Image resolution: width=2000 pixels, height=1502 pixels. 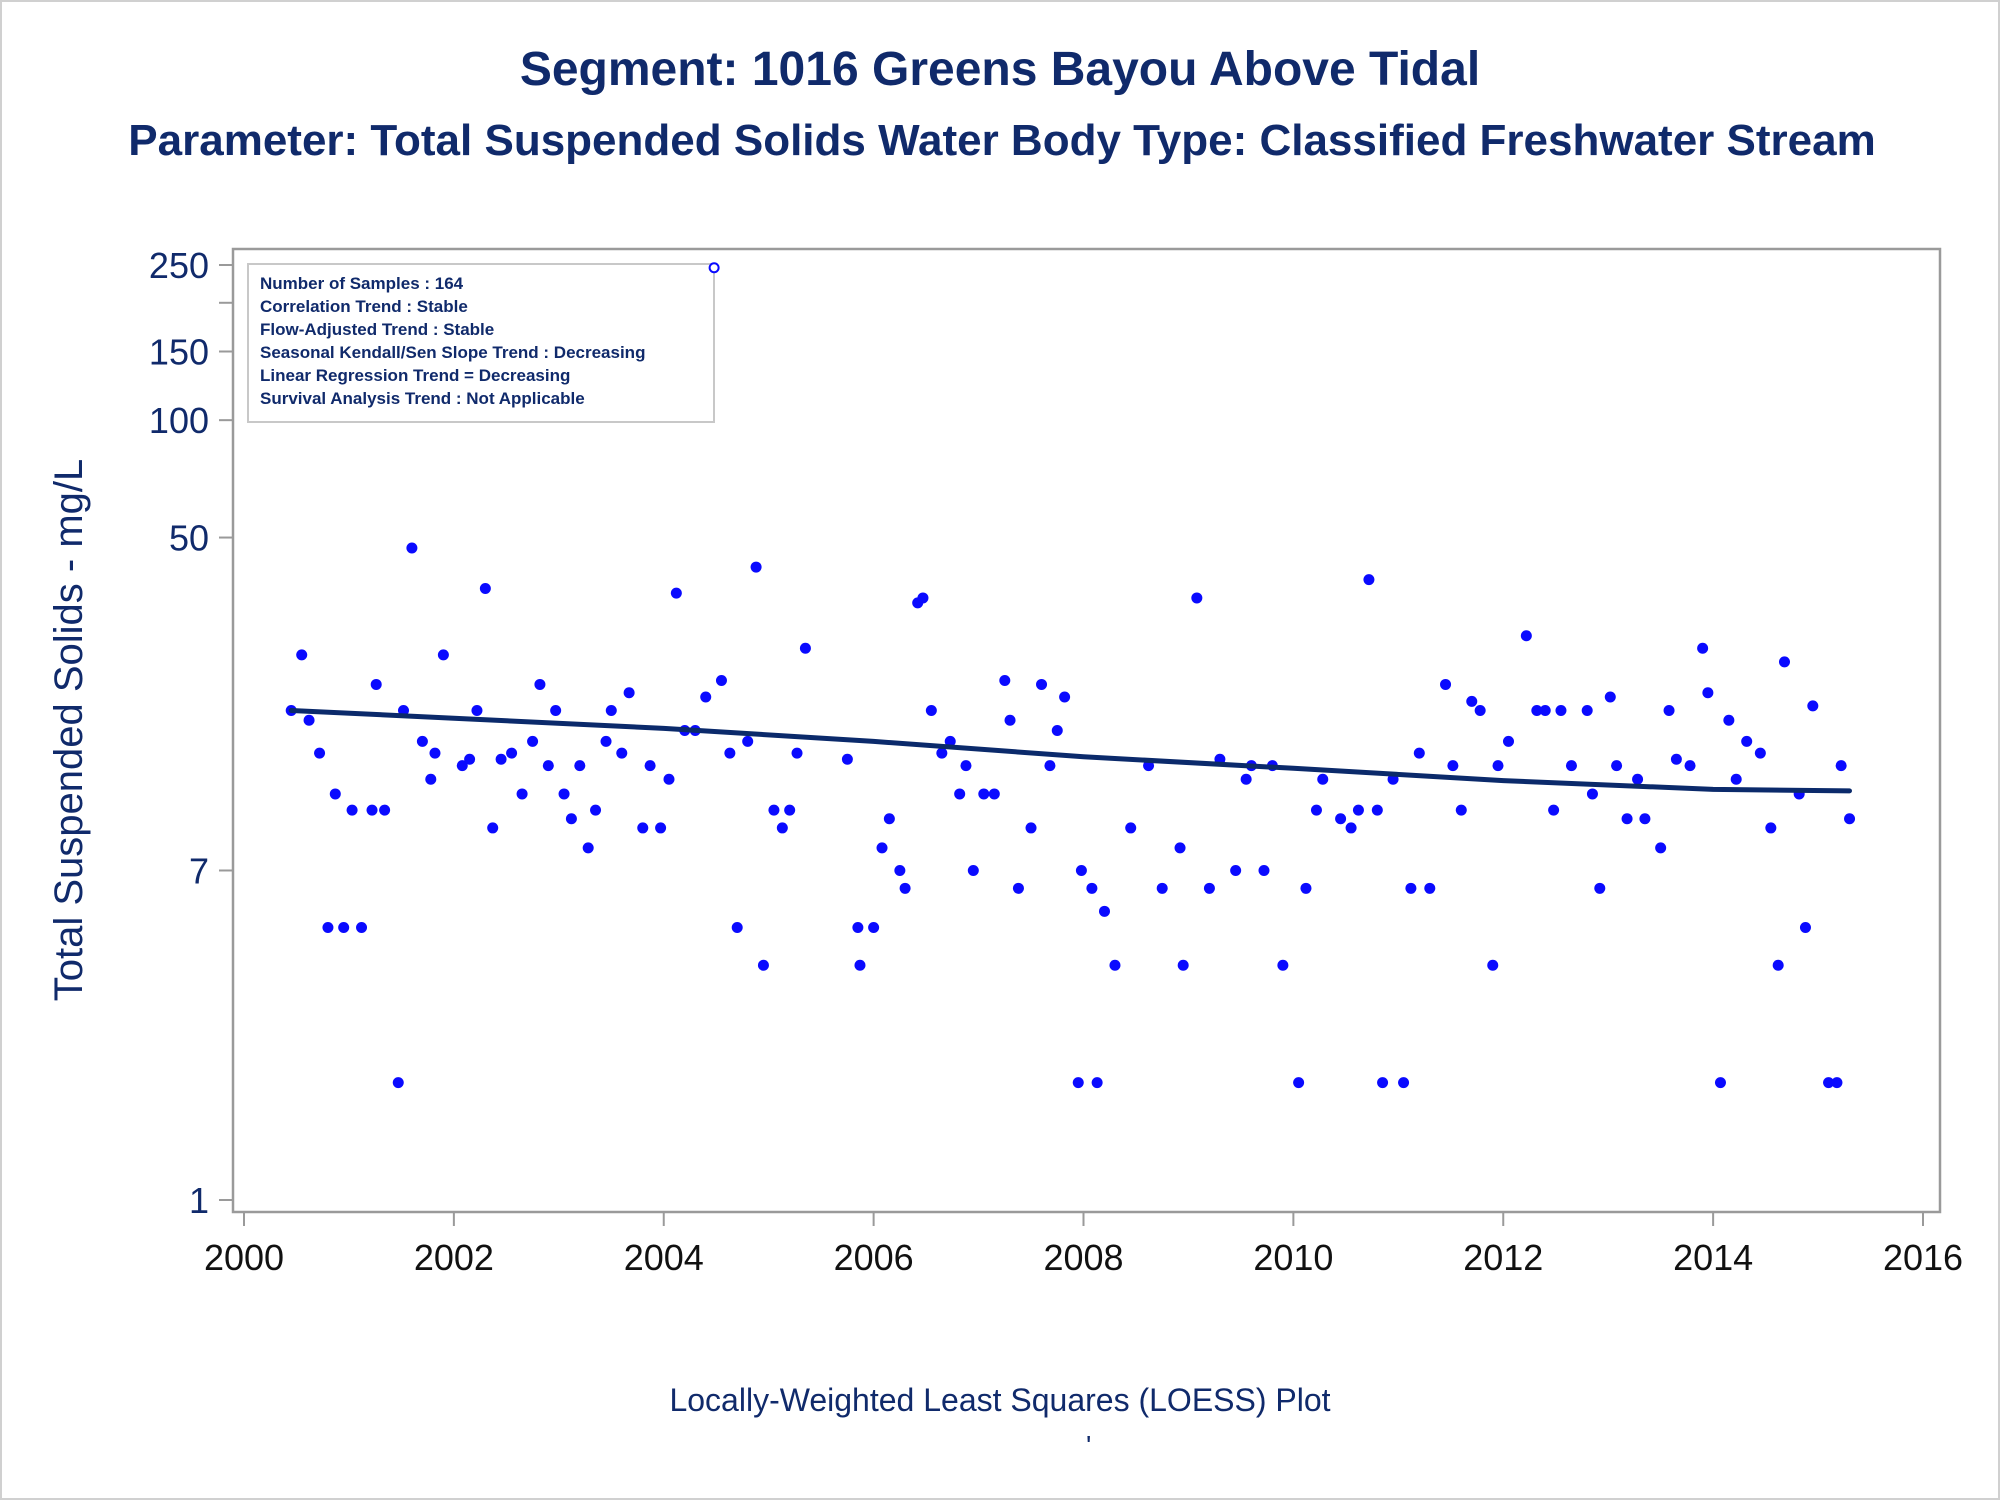 I want to click on chart-title: Segment: 1016 Greens Bayou Above Tidal, so click(x=1000, y=69).